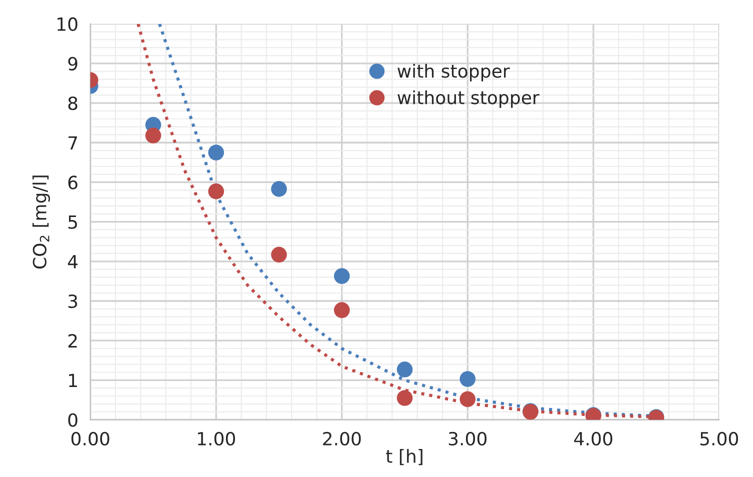  Describe the element at coordinates (454, 73) in the screenshot. I see `legend-label: with stopper` at that location.